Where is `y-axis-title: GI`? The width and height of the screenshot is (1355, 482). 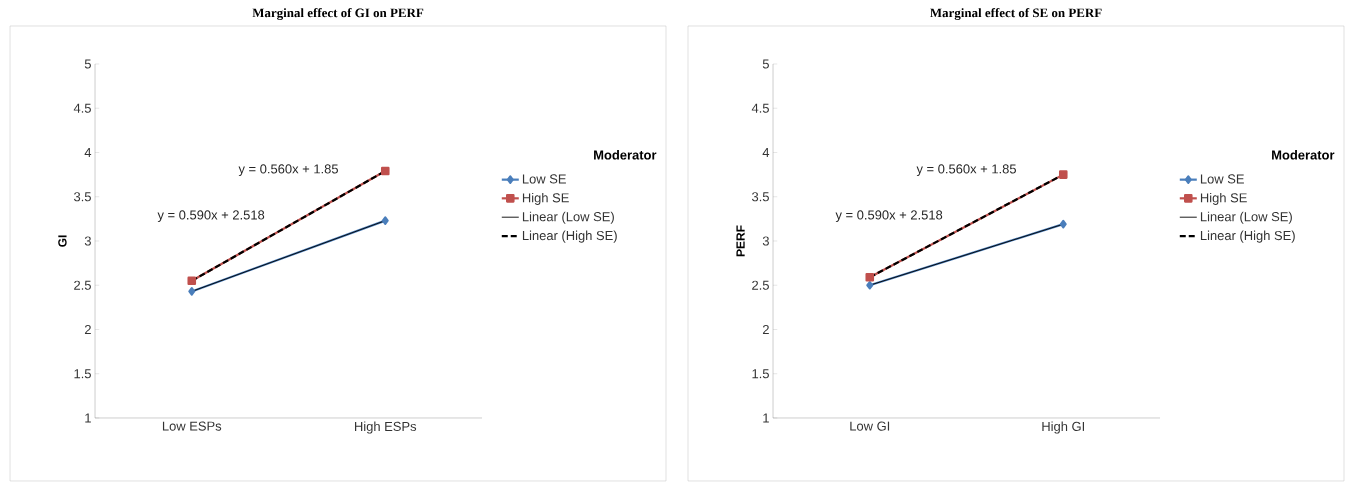
y-axis-title: GI is located at coordinates (62, 241).